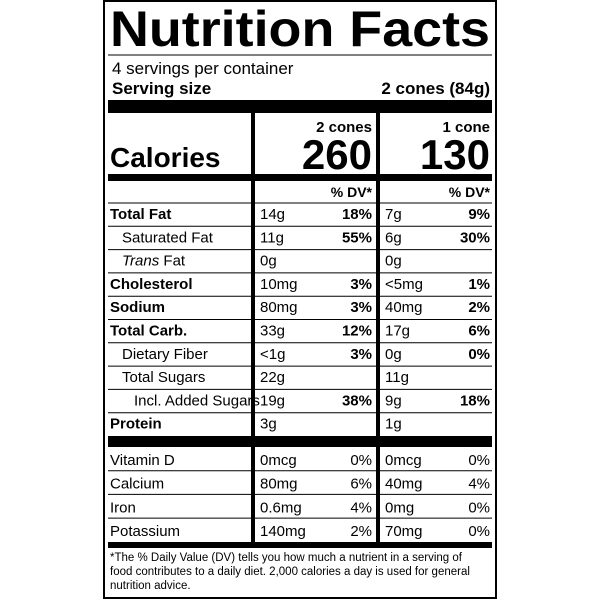 The width and height of the screenshot is (600, 605). I want to click on amount: 6g, so click(393, 237).